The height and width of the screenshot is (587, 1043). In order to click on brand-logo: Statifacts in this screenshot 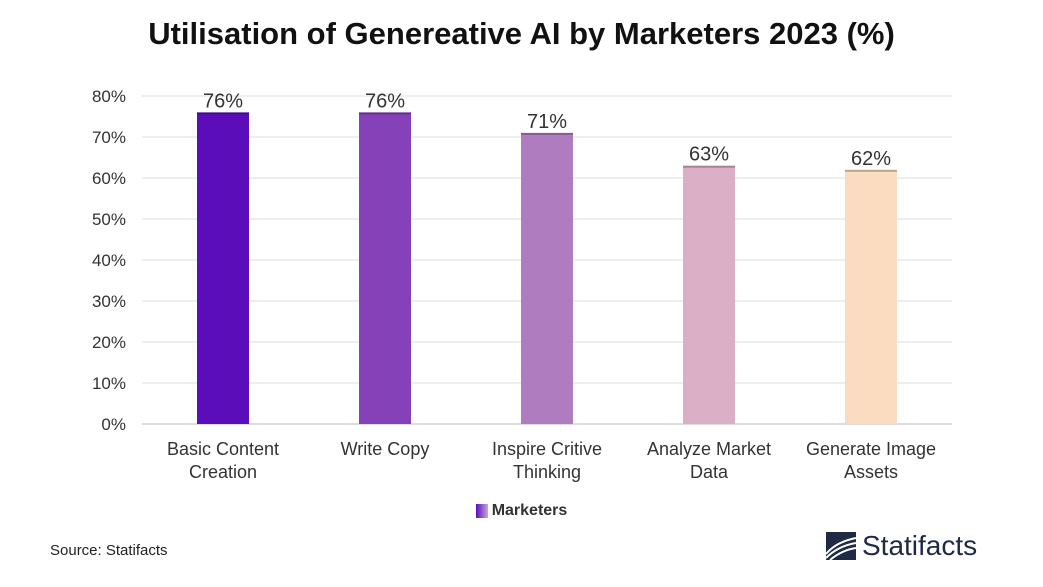, I will do `click(901, 546)`.